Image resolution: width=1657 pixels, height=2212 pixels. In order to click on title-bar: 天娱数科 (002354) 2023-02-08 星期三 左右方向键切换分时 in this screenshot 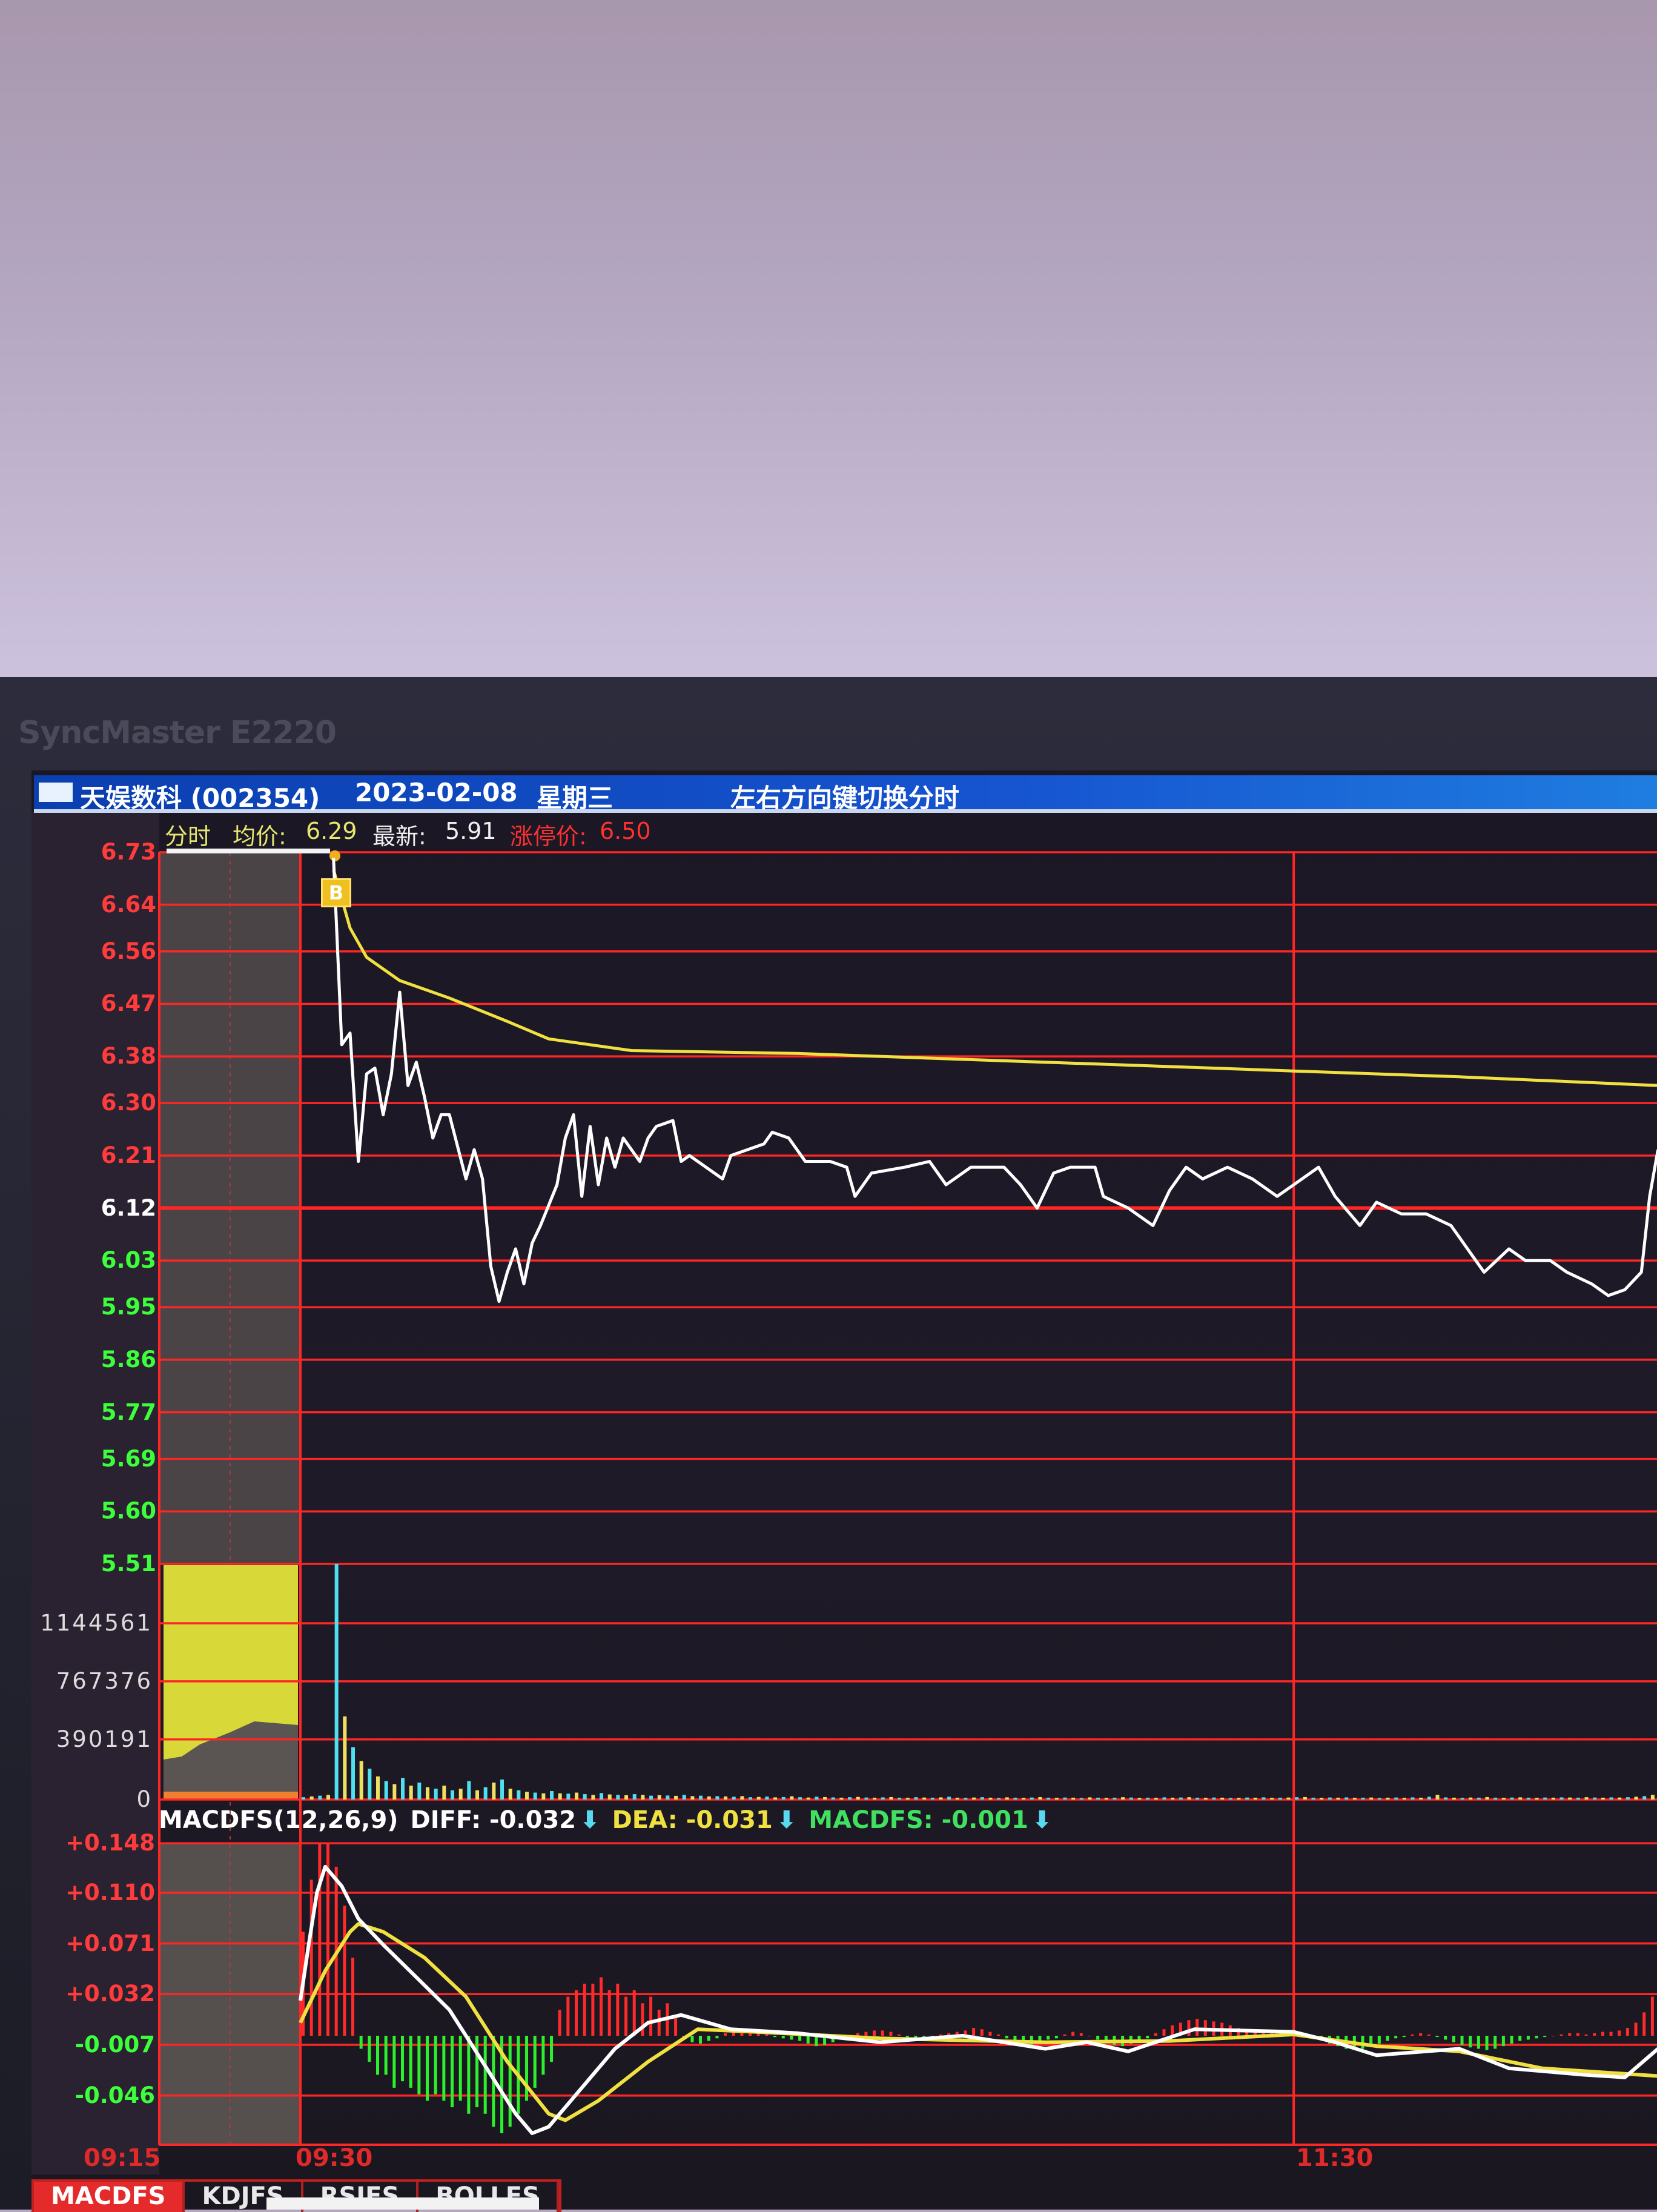, I will do `click(845, 794)`.